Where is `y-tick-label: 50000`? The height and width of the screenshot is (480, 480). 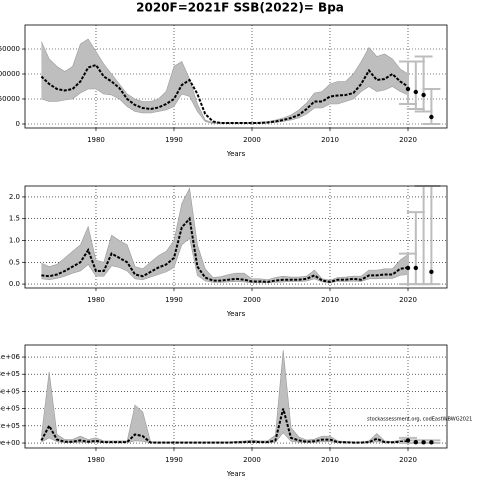
y-tick-label: 50000 is located at coordinates (10, 99).